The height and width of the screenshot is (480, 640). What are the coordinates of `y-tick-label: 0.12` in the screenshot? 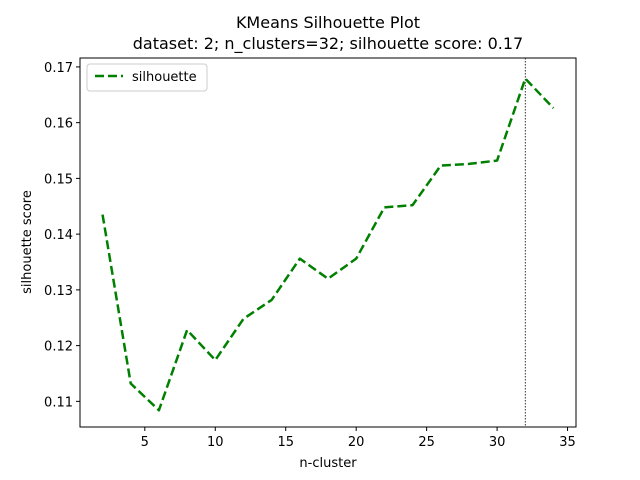 It's located at (58, 347).